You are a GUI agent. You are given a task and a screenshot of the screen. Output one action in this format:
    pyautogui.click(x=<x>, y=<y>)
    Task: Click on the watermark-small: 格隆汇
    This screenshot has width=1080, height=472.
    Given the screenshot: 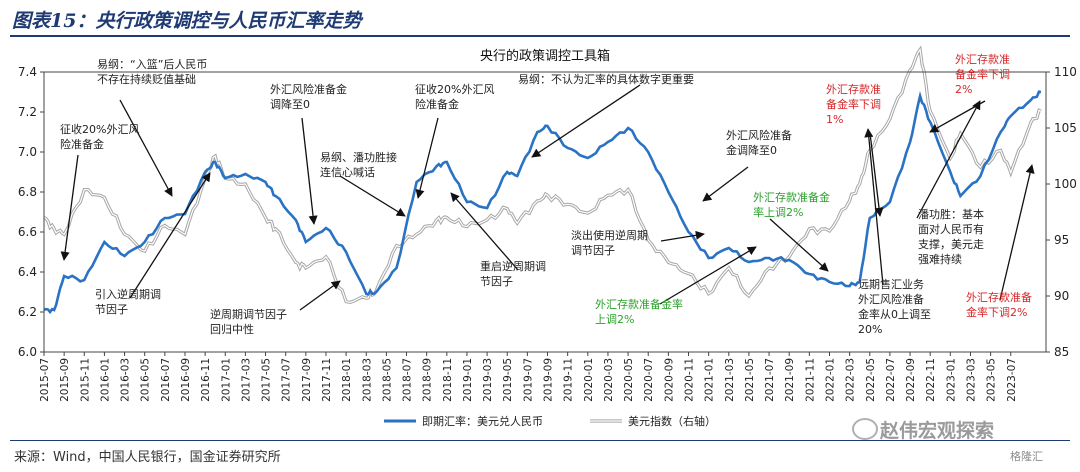 What is the action you would take?
    pyautogui.click(x=1026, y=456)
    